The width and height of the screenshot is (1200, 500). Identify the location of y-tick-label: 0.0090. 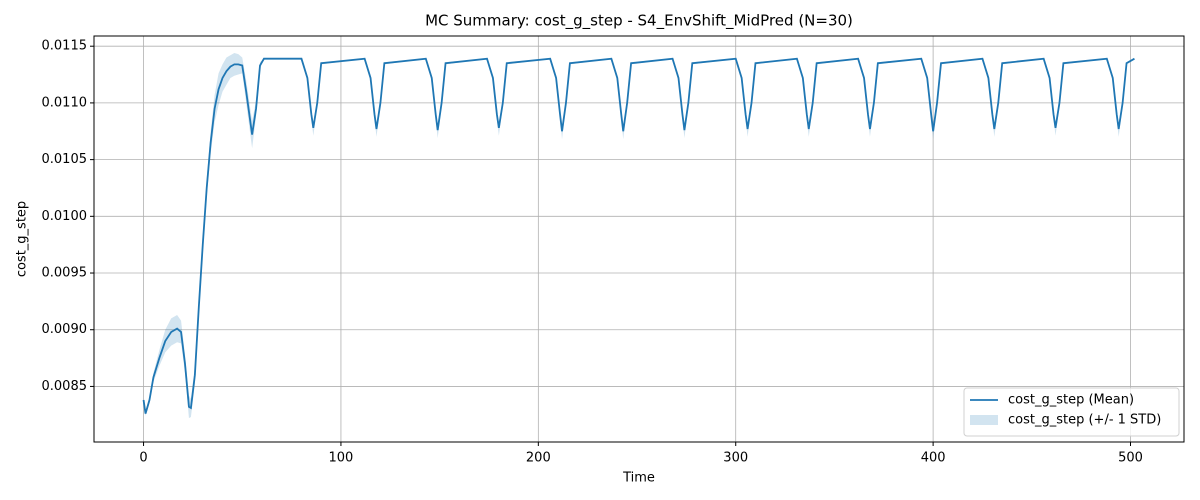
(65, 329).